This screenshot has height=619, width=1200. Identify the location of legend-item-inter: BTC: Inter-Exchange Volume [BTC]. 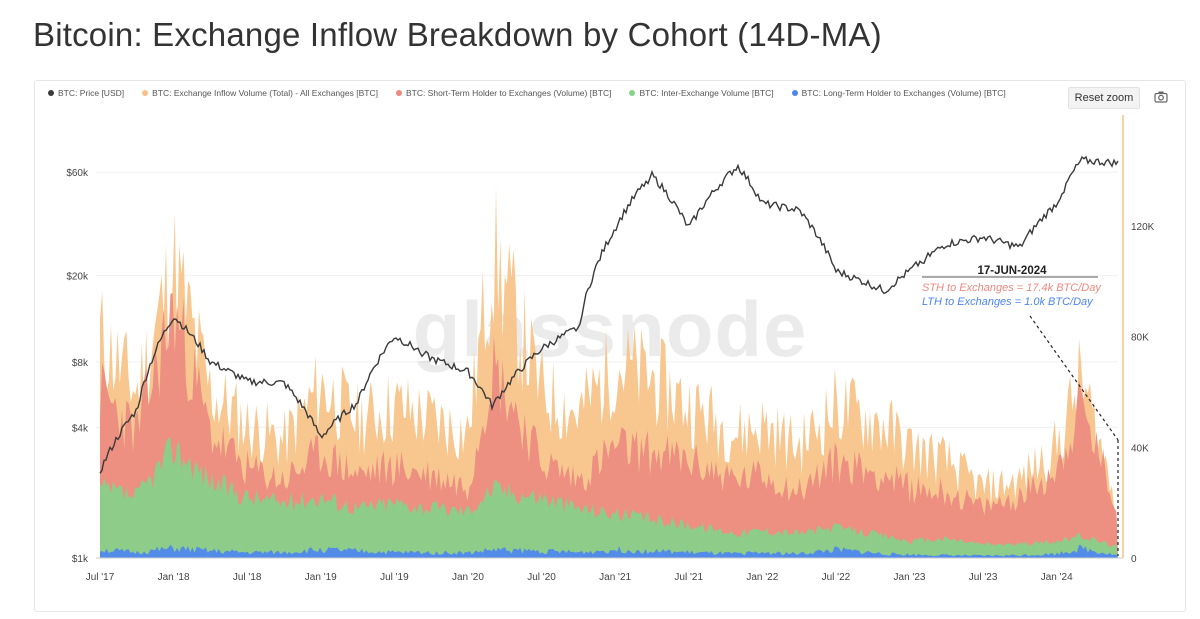
(701, 93).